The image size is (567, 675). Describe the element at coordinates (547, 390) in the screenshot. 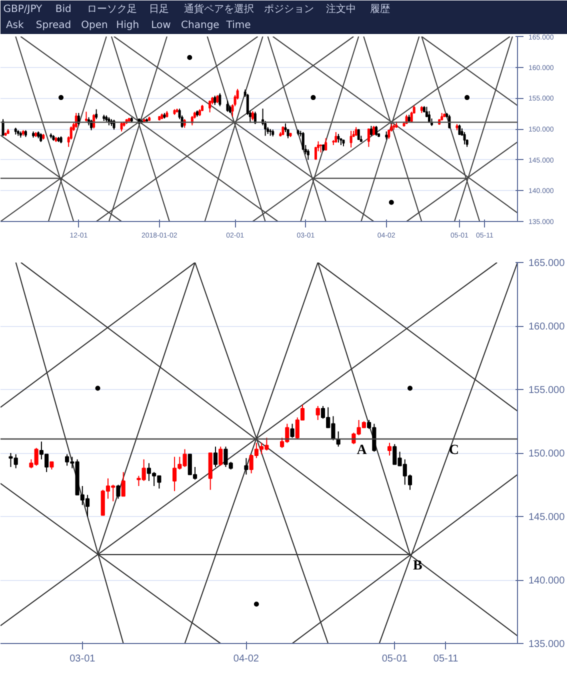

I see `y-tick-label: 155.000` at that location.